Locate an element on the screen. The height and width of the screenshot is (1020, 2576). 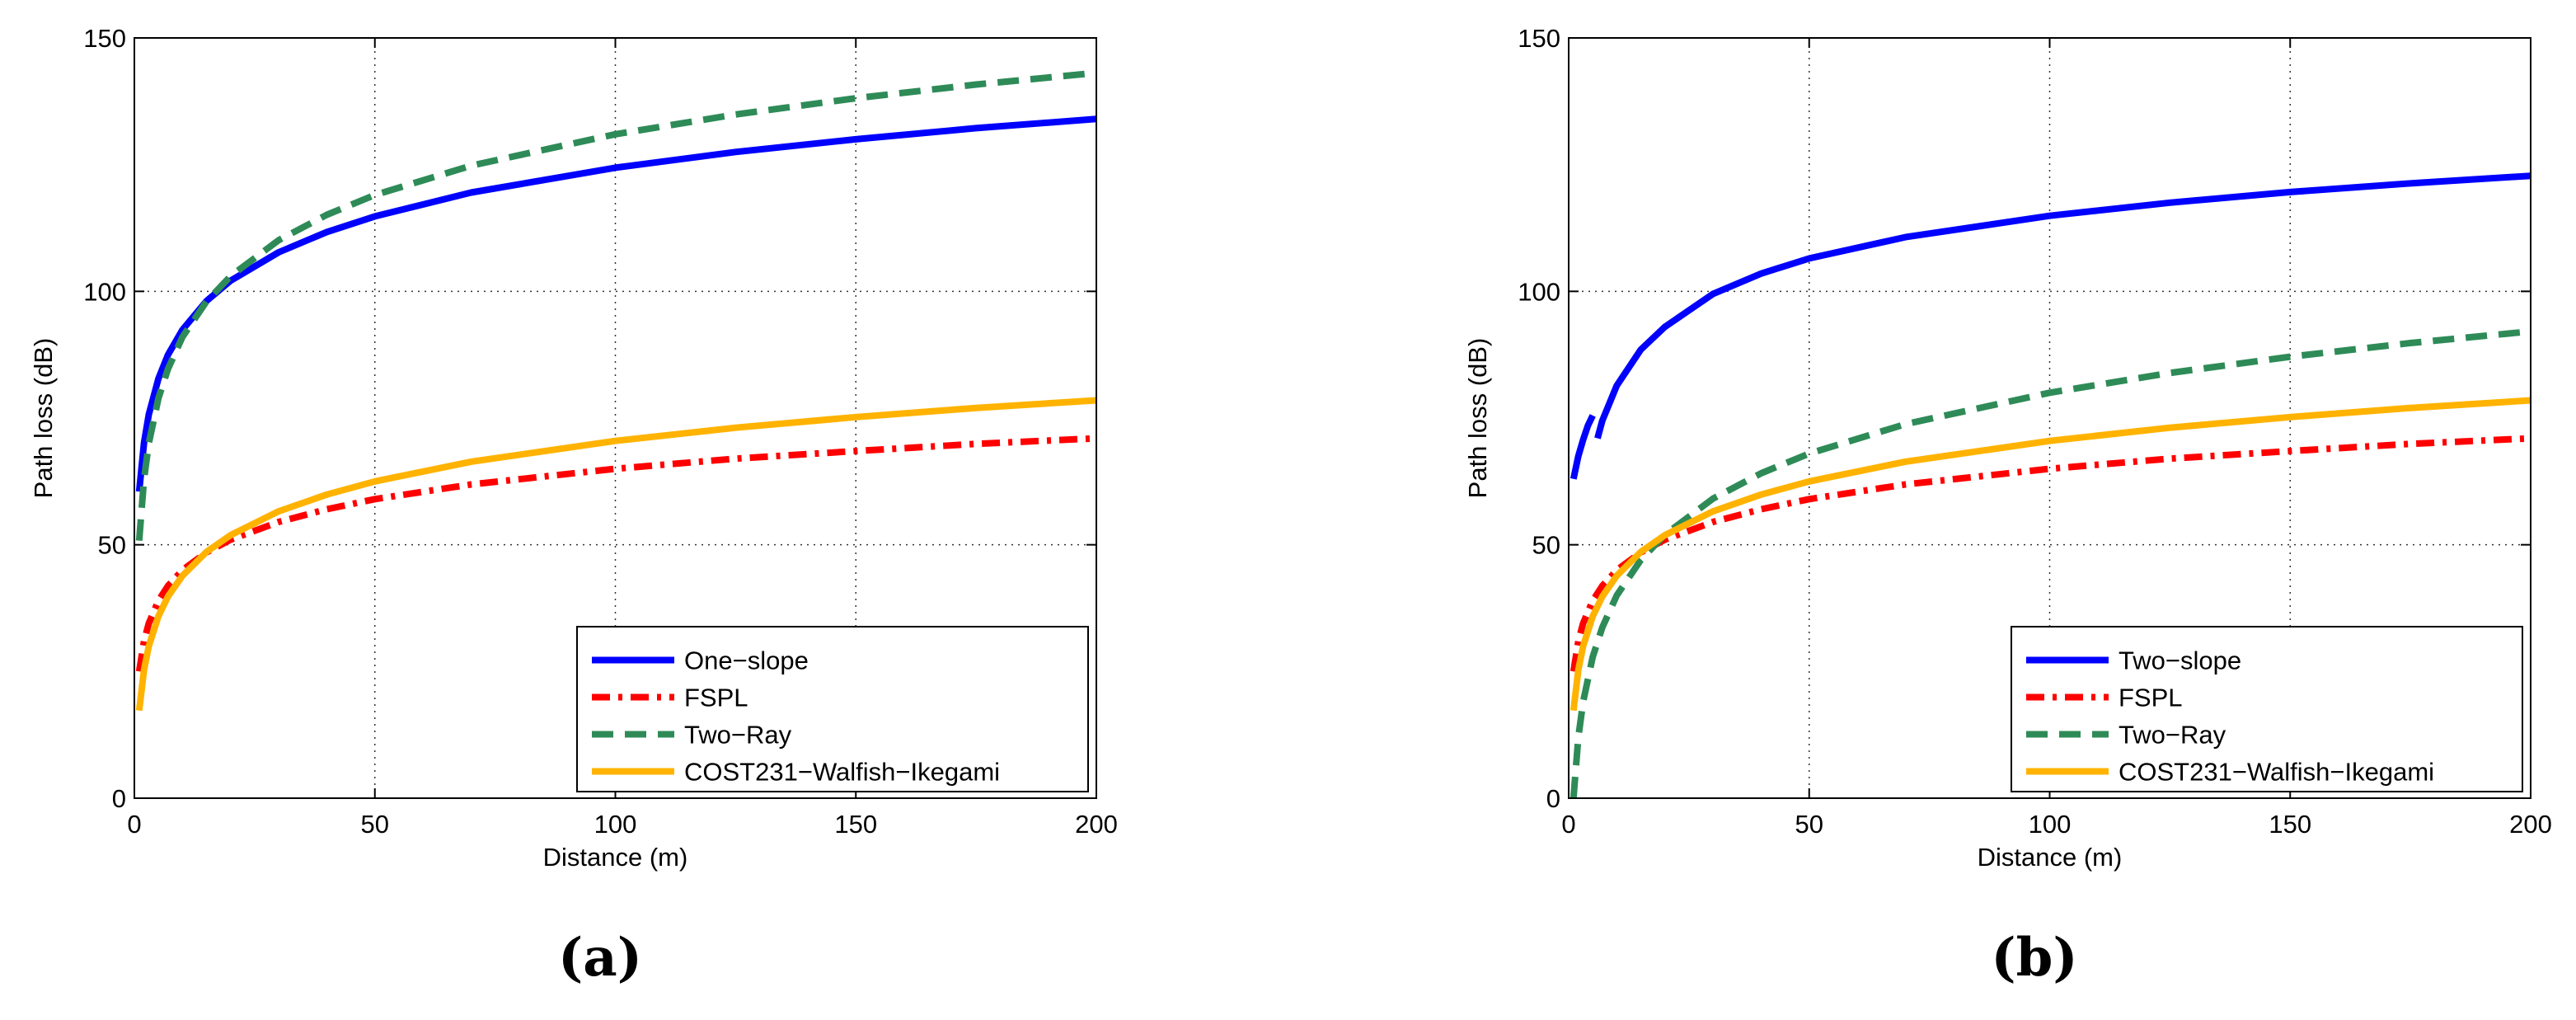
panel-label: (b) is located at coordinates (2034, 958).